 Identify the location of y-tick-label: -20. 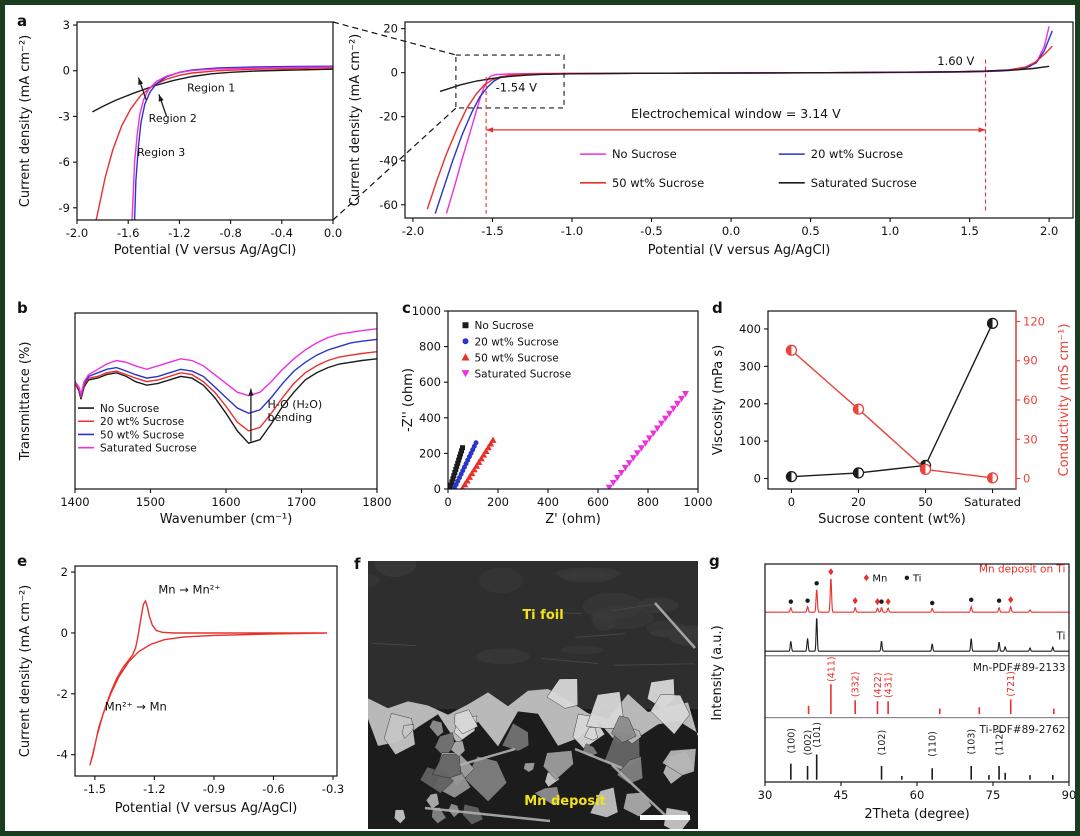
(388, 117).